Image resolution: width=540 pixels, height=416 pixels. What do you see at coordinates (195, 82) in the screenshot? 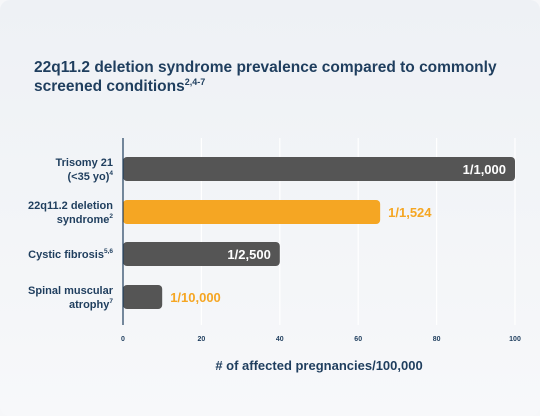
I see `chart-title-references: 2,4-7` at bounding box center [195, 82].